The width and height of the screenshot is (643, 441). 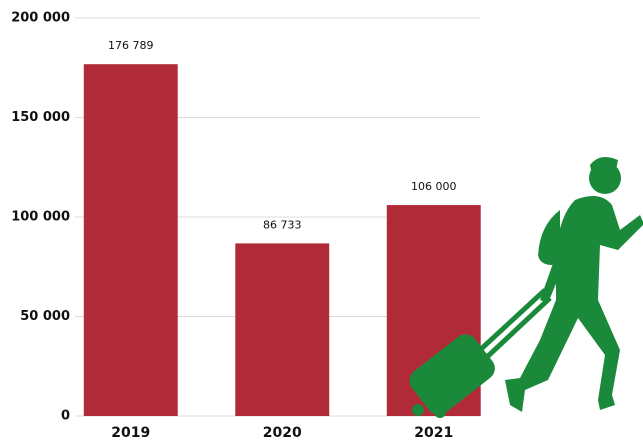 What do you see at coordinates (65, 416) in the screenshot?
I see `y-tick-label: 0` at bounding box center [65, 416].